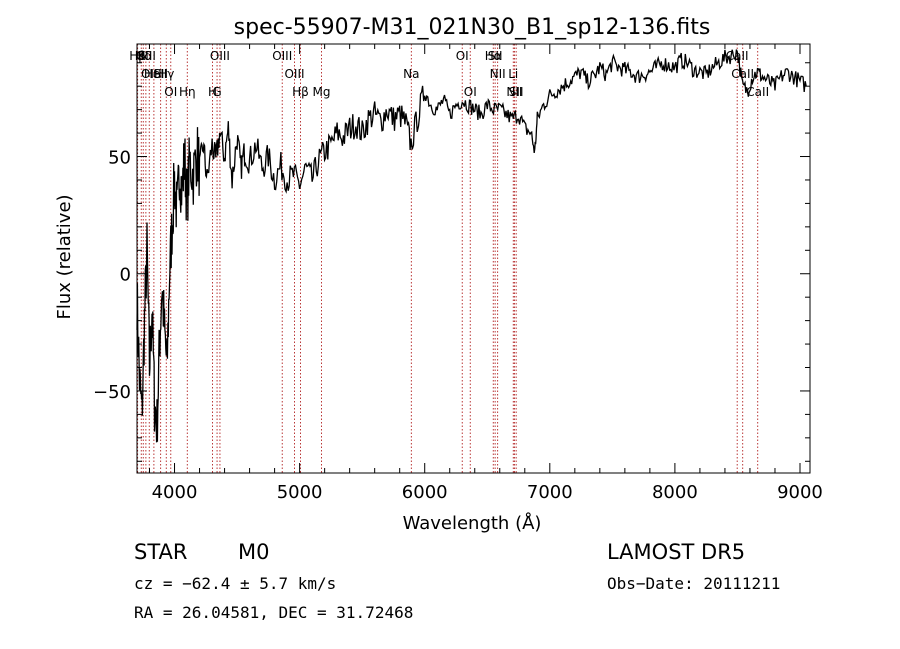  Describe the element at coordinates (676, 552) in the screenshot. I see `survey-name: LAMOST DR5` at that location.